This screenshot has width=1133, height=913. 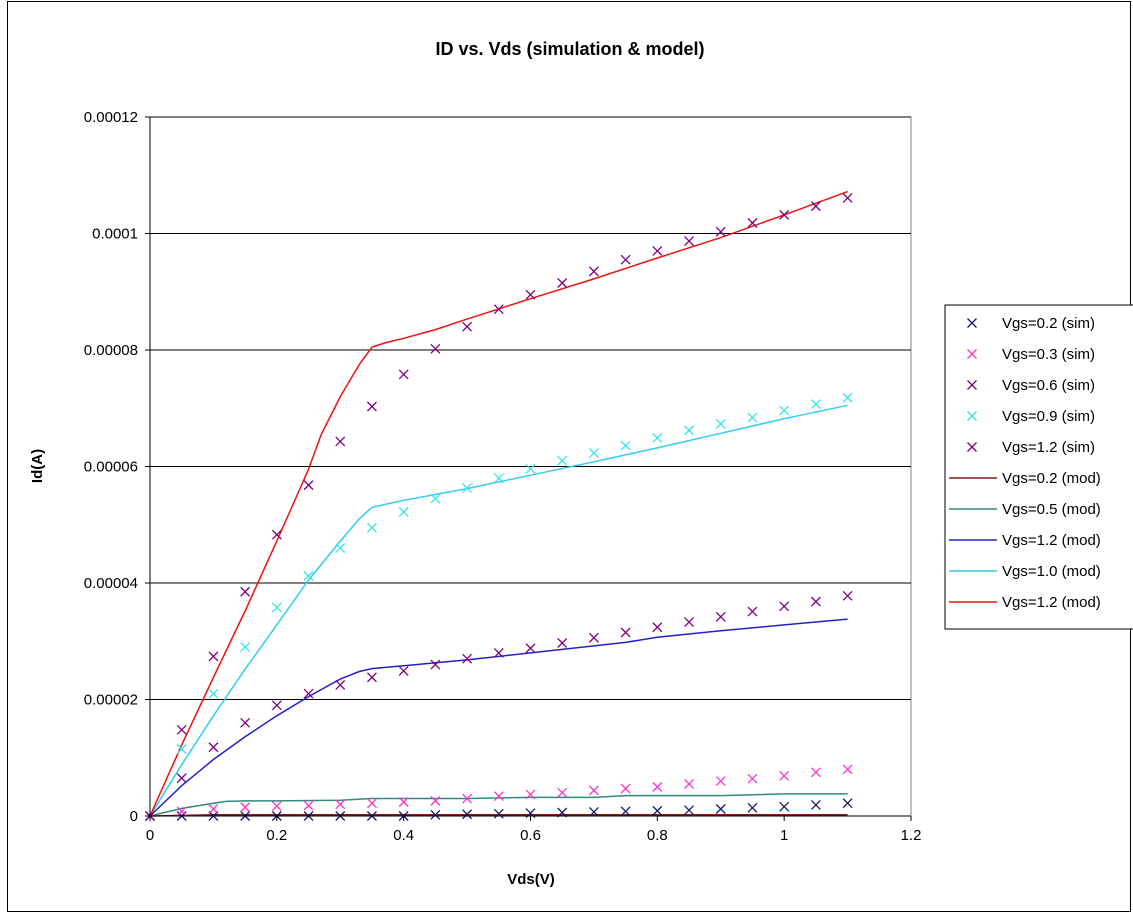 I want to click on legend-label: Vgs=0.6 (sim), so click(x=1048, y=385).